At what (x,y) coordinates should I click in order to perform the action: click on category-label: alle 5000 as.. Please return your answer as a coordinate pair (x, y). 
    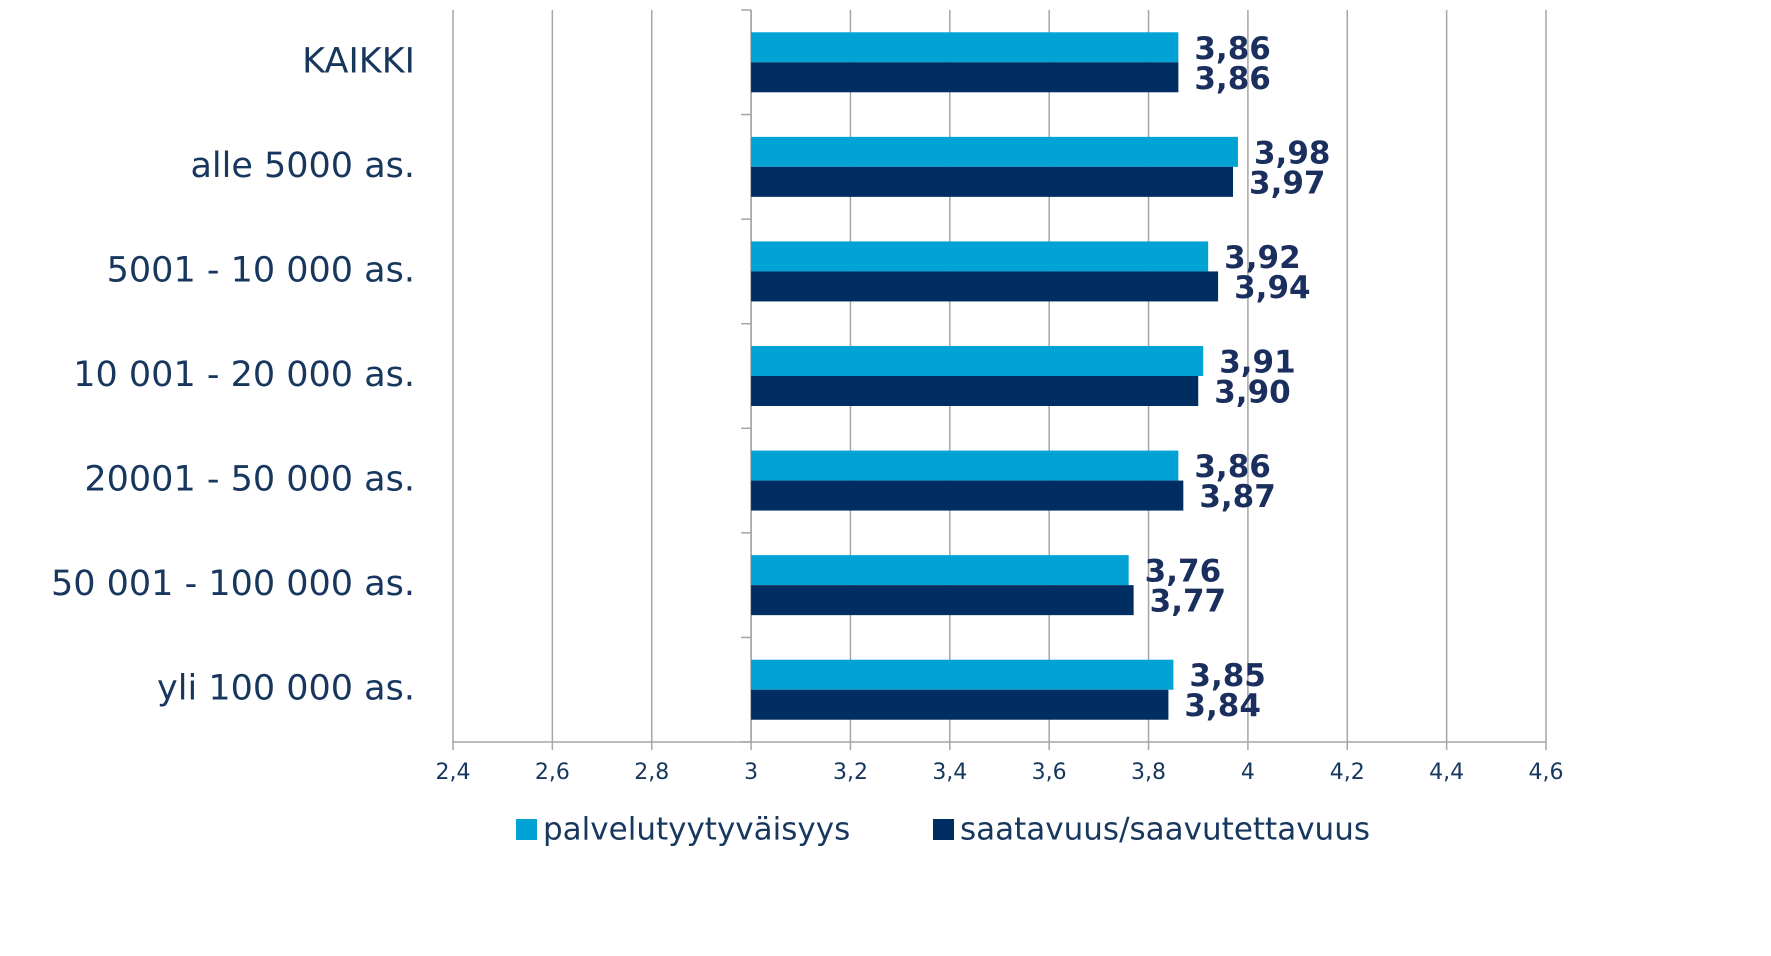
    Looking at the image, I should click on (302, 166).